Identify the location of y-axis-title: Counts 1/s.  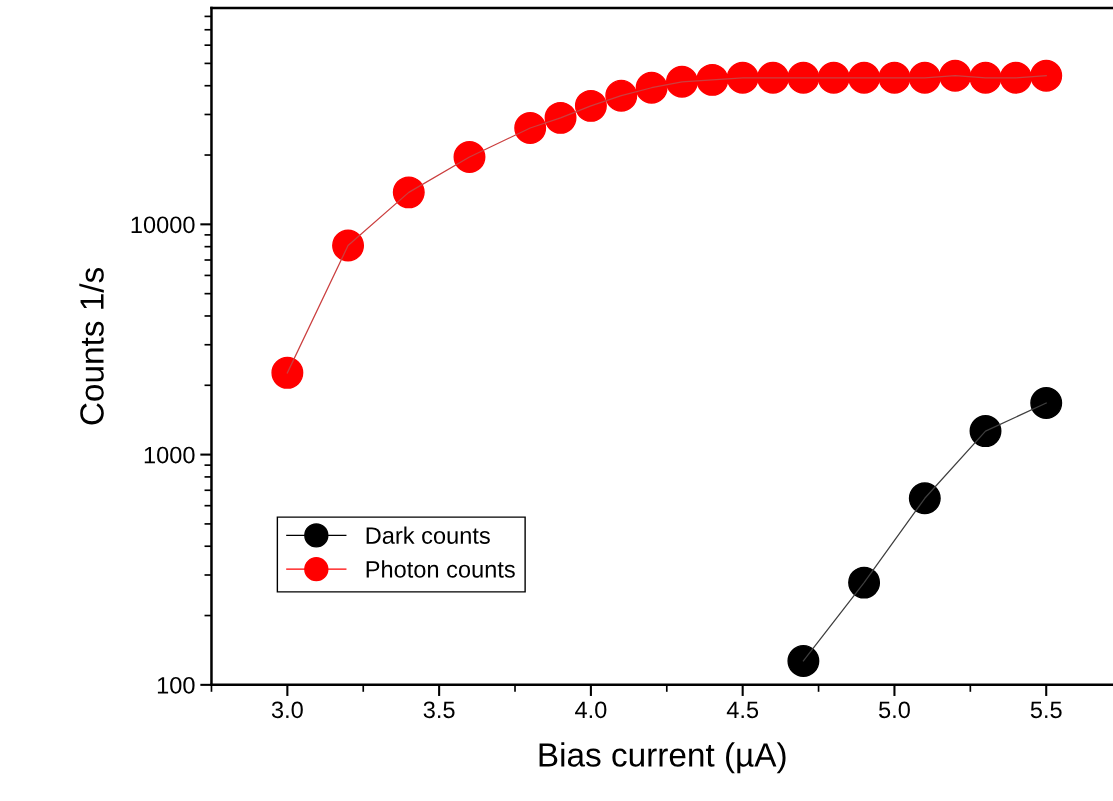
(91, 346).